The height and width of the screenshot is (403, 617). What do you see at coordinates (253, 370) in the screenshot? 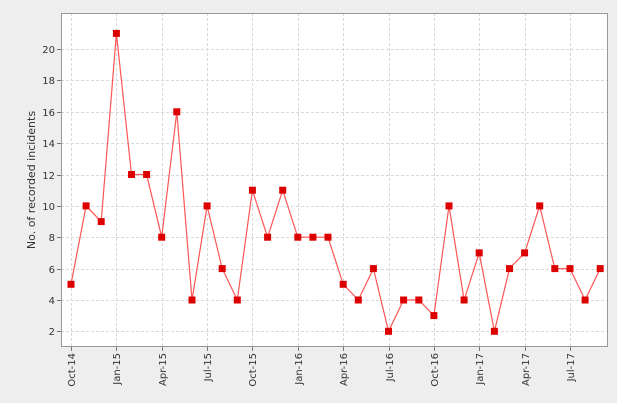
I see `x-tick-label: Oct-15` at bounding box center [253, 370].